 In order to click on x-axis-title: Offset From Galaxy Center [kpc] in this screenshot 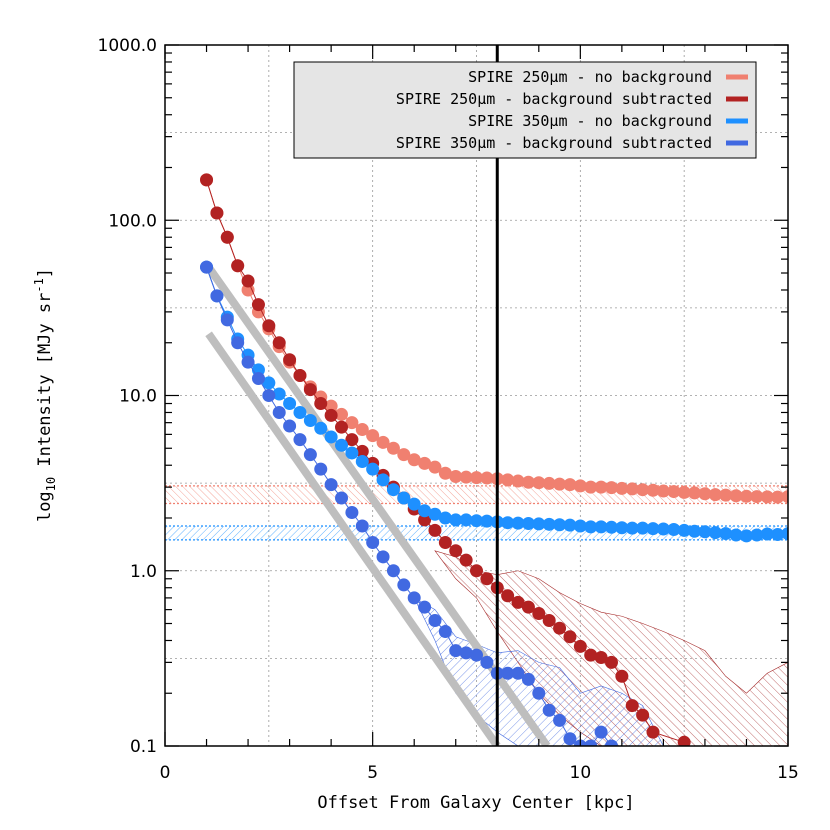, I will do `click(475, 803)`.